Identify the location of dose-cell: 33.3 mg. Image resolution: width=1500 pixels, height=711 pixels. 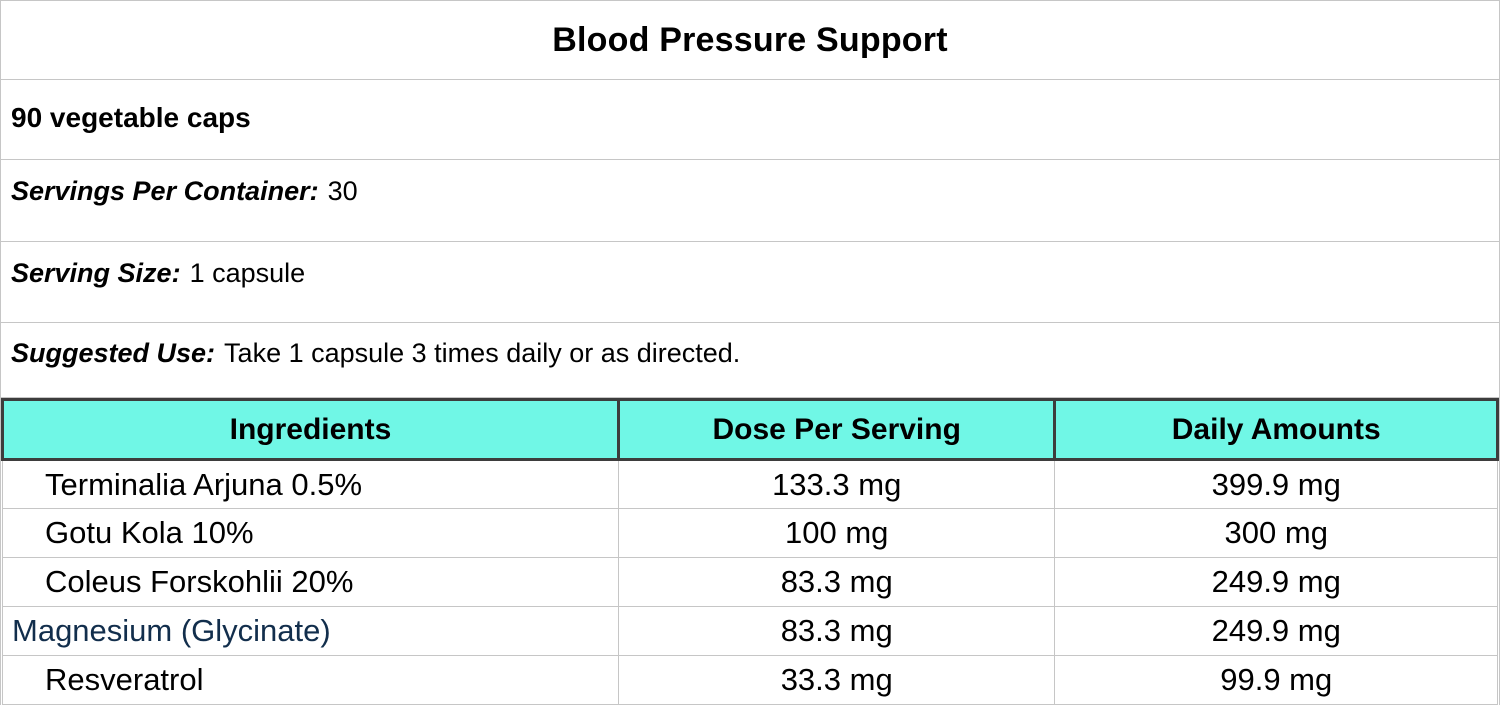
(836, 680).